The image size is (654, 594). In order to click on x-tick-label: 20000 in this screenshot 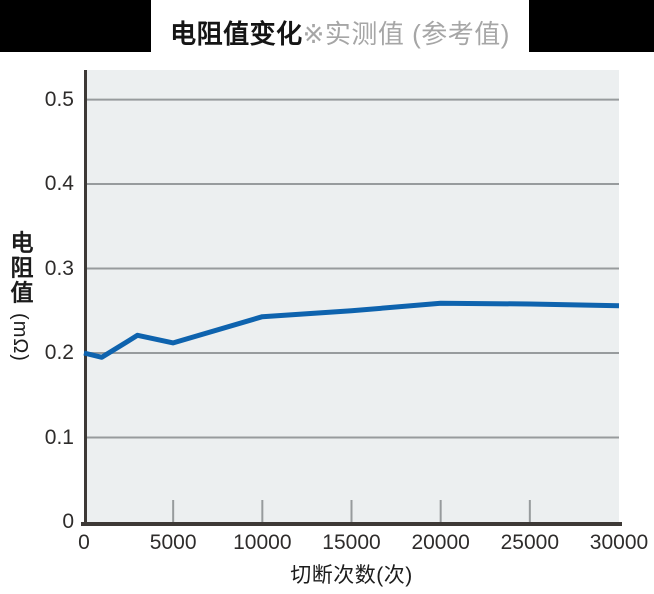, I will do `click(440, 542)`.